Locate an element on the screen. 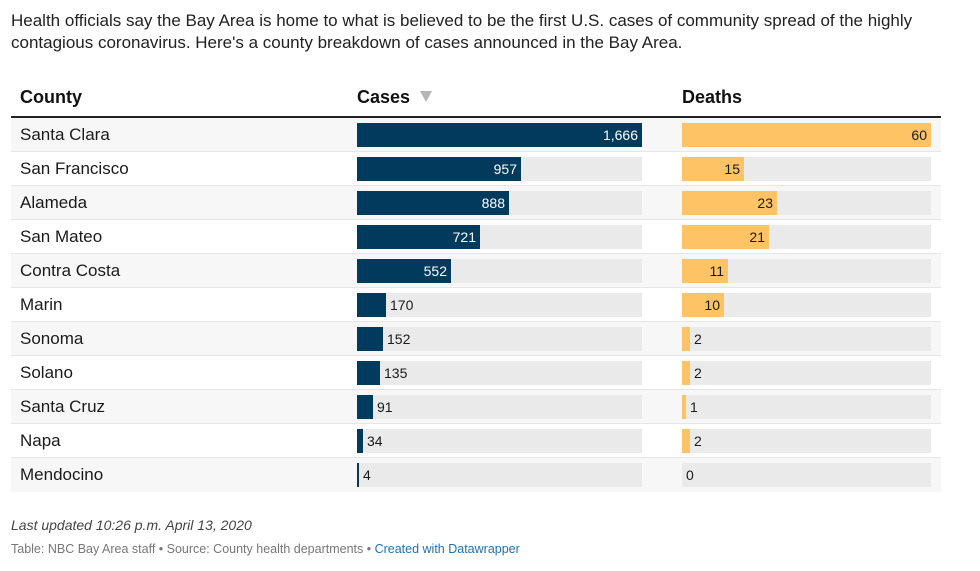  cases-value-label: 152 is located at coordinates (399, 339).